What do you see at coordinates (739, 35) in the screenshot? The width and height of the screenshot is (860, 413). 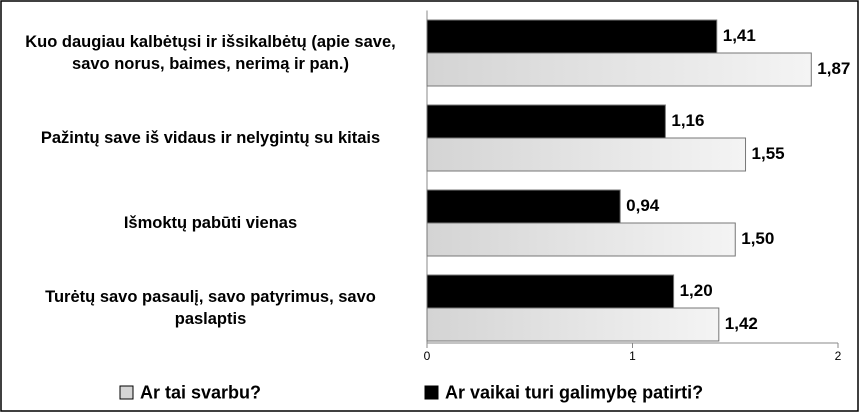 I see `value-label: 1,41` at bounding box center [739, 35].